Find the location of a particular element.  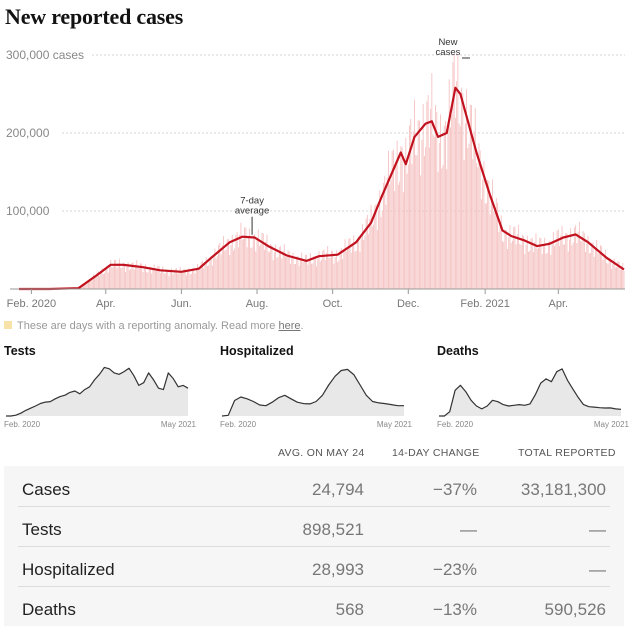

read-more-link: here is located at coordinates (289, 326).